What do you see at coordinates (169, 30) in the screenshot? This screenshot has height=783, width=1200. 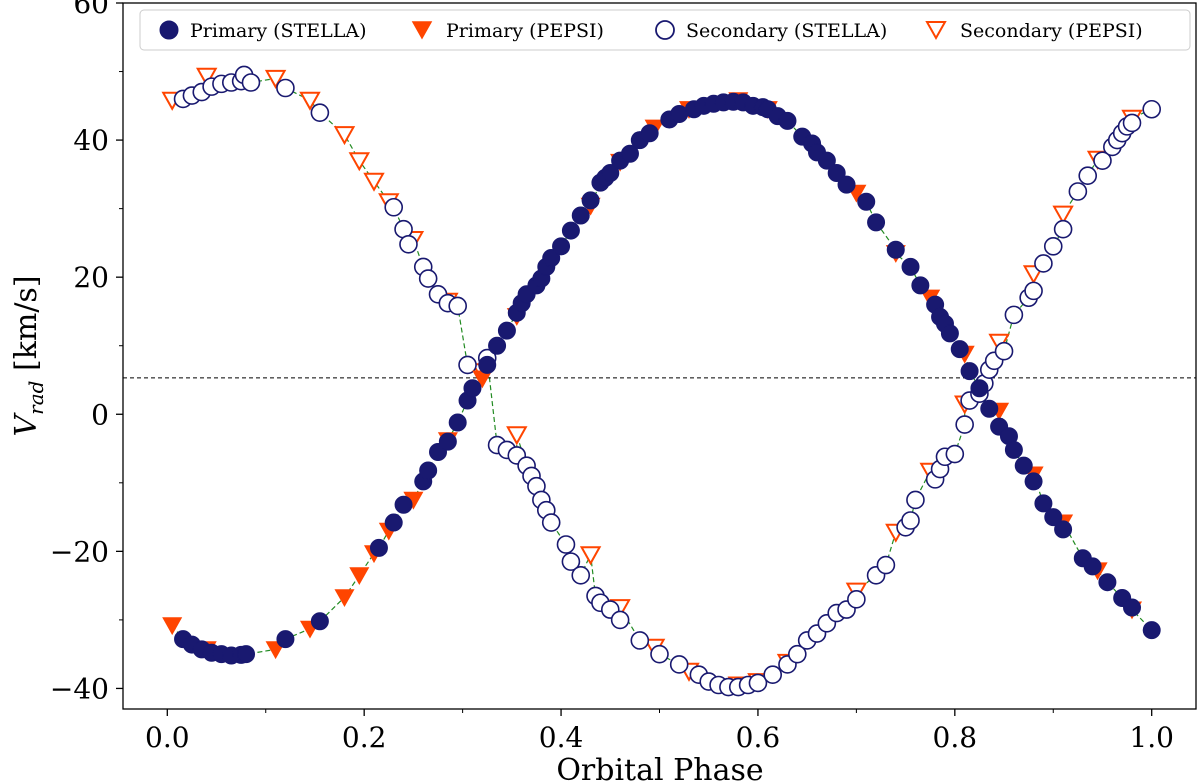 I see `legend-marker-primary-stella` at bounding box center [169, 30].